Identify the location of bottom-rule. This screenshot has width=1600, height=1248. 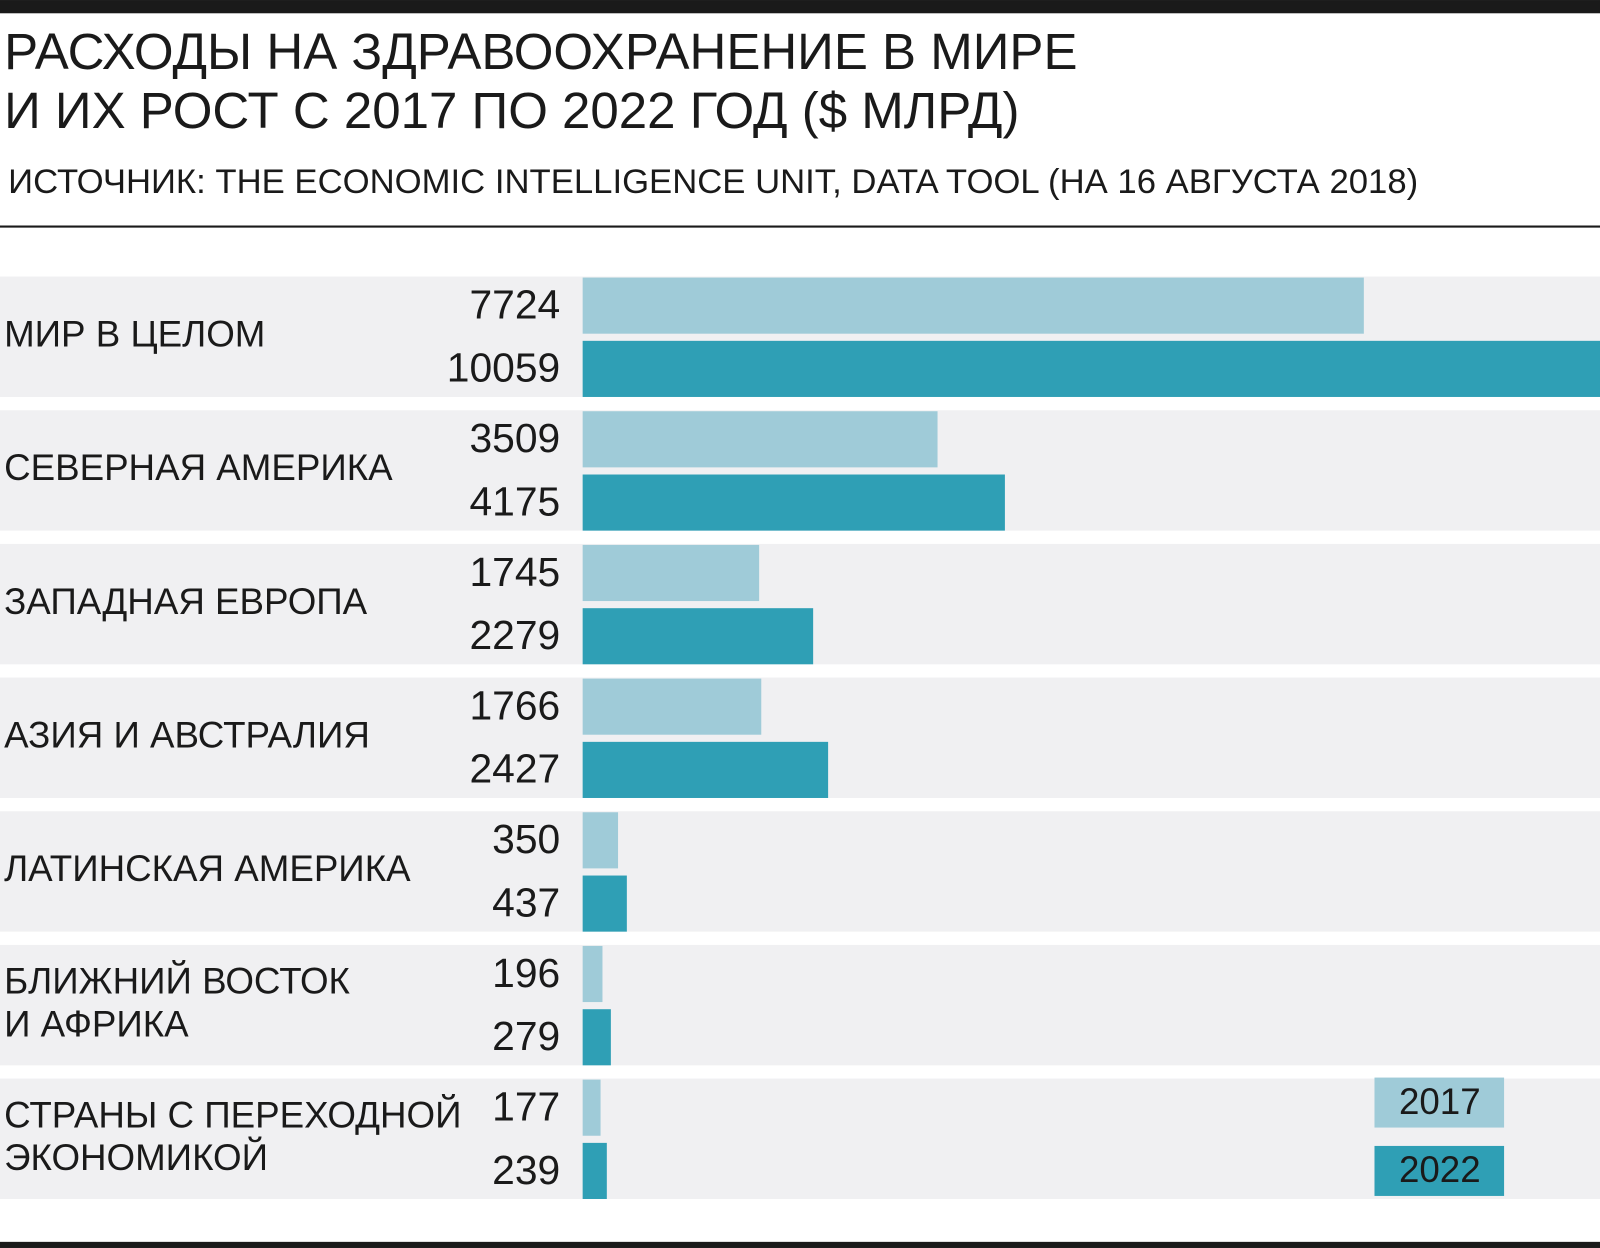
(800, 1244).